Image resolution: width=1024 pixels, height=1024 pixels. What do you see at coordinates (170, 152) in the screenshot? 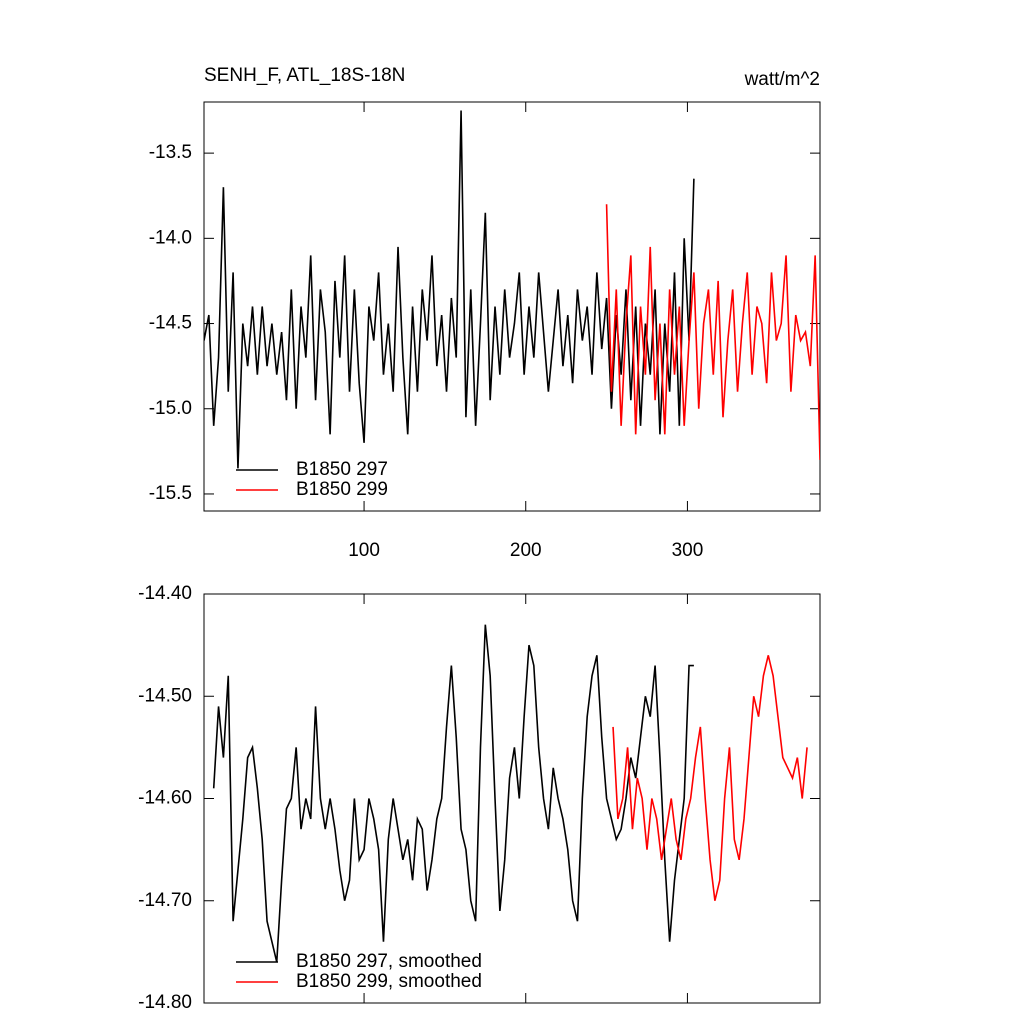
I see `y-tick-label: -13.5` at bounding box center [170, 152].